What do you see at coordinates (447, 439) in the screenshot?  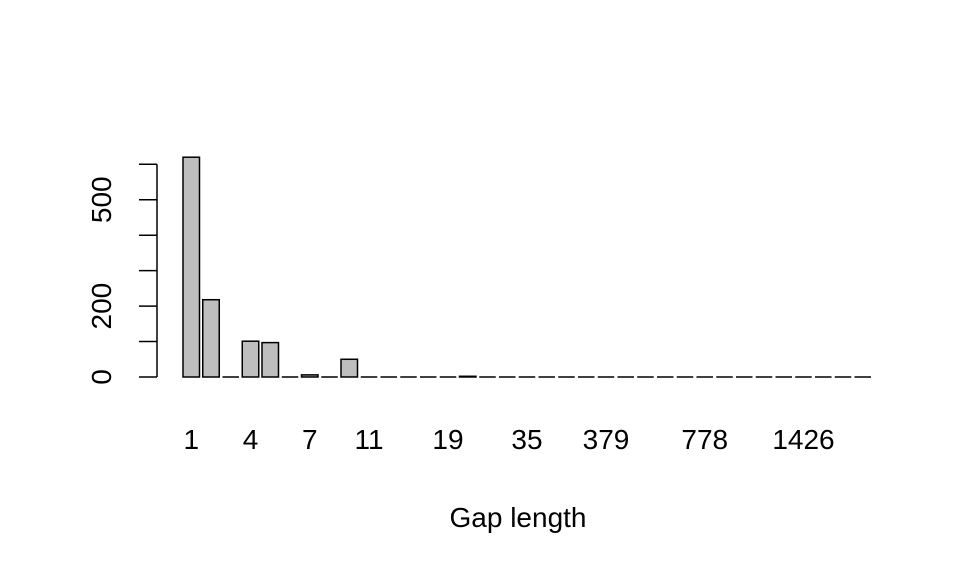 I see `x-tick-label-19: 19` at bounding box center [447, 439].